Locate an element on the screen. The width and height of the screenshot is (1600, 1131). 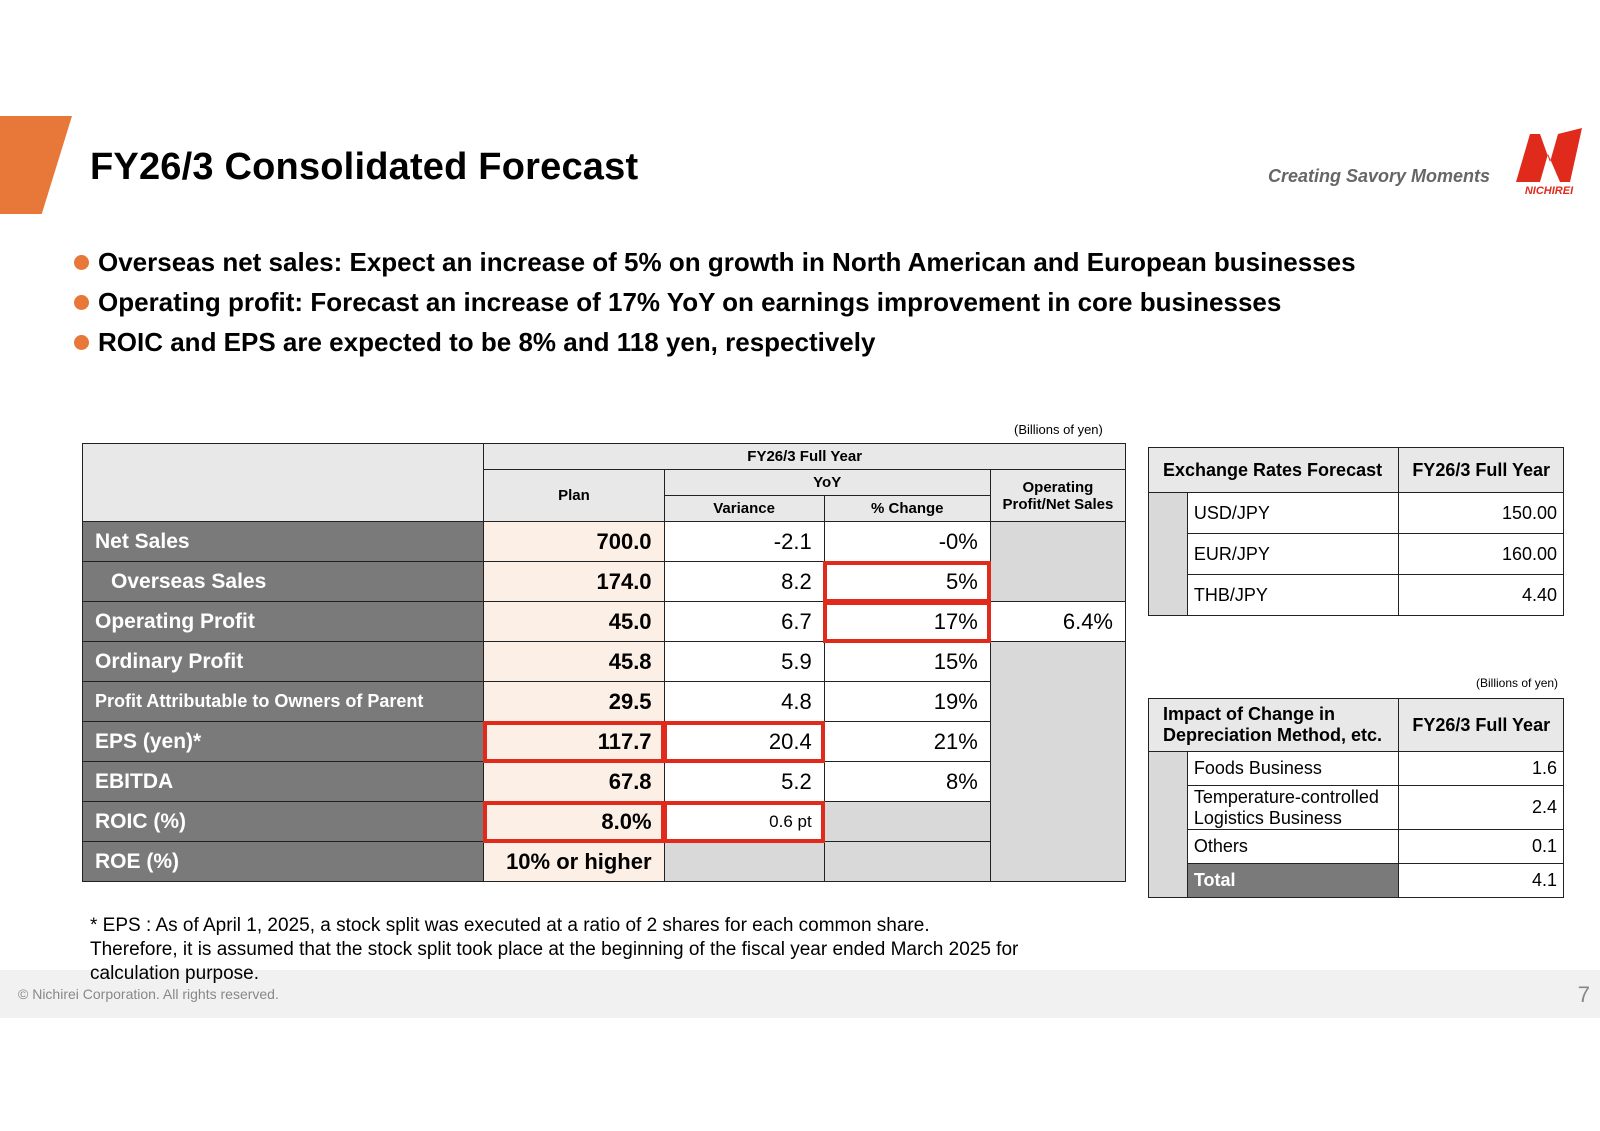
pct-profit-attributable: 19% is located at coordinates (907, 701).